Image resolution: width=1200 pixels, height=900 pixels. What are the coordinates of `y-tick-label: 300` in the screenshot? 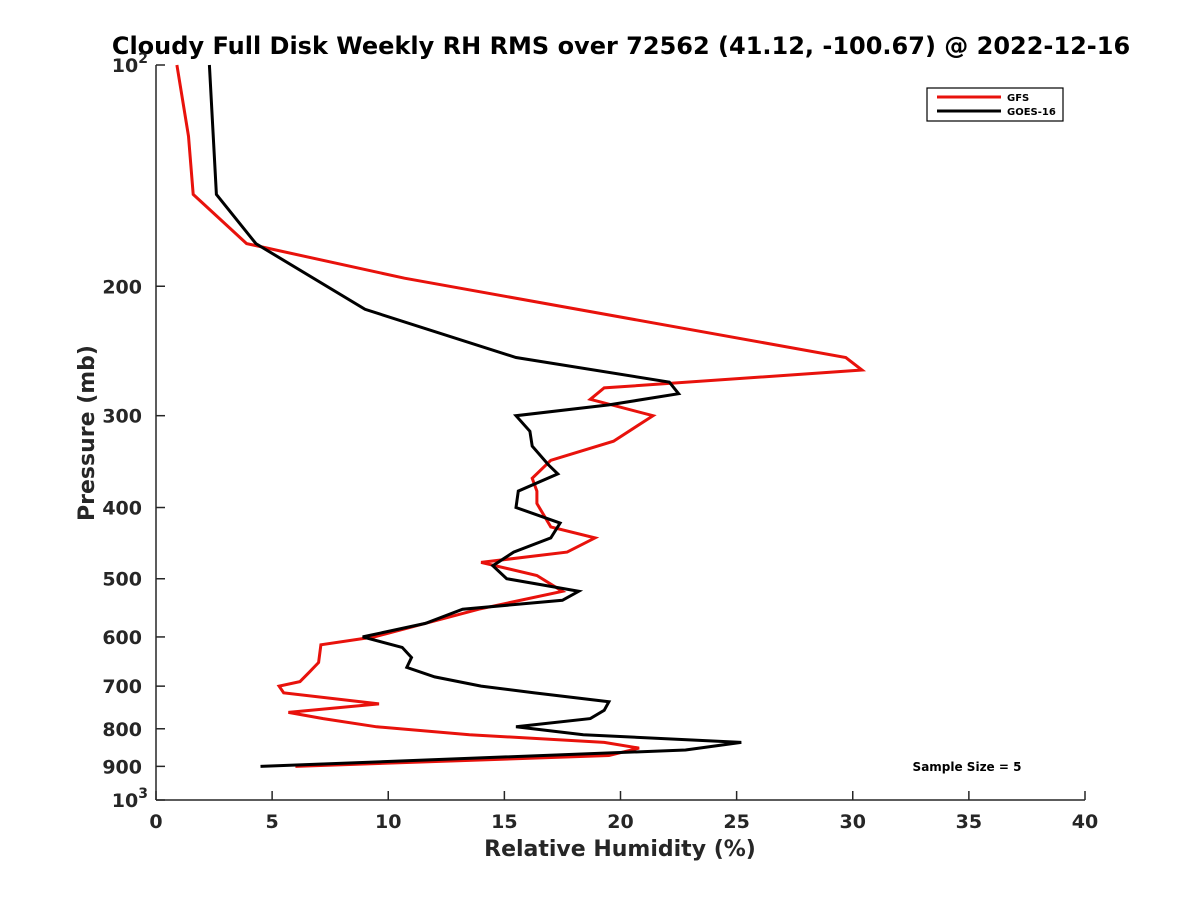 It's located at (122, 417).